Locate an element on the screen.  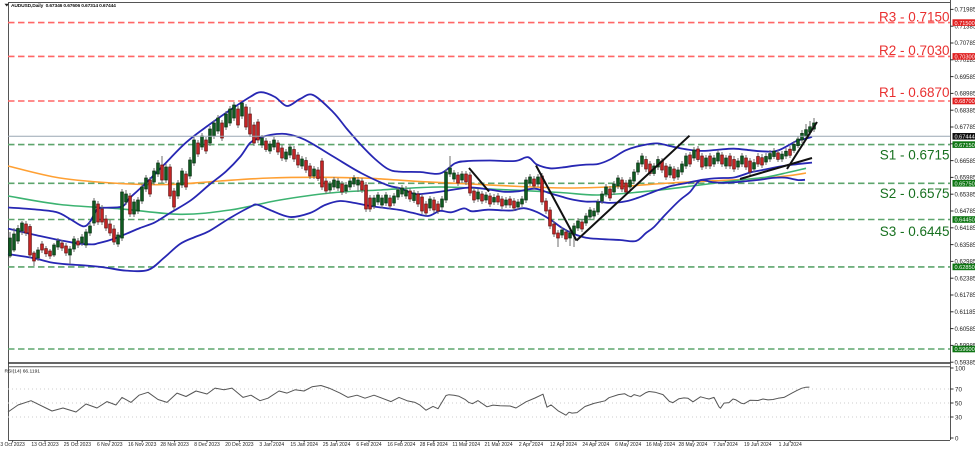
svg-text: 0.63585 is located at coordinates (965, 246).